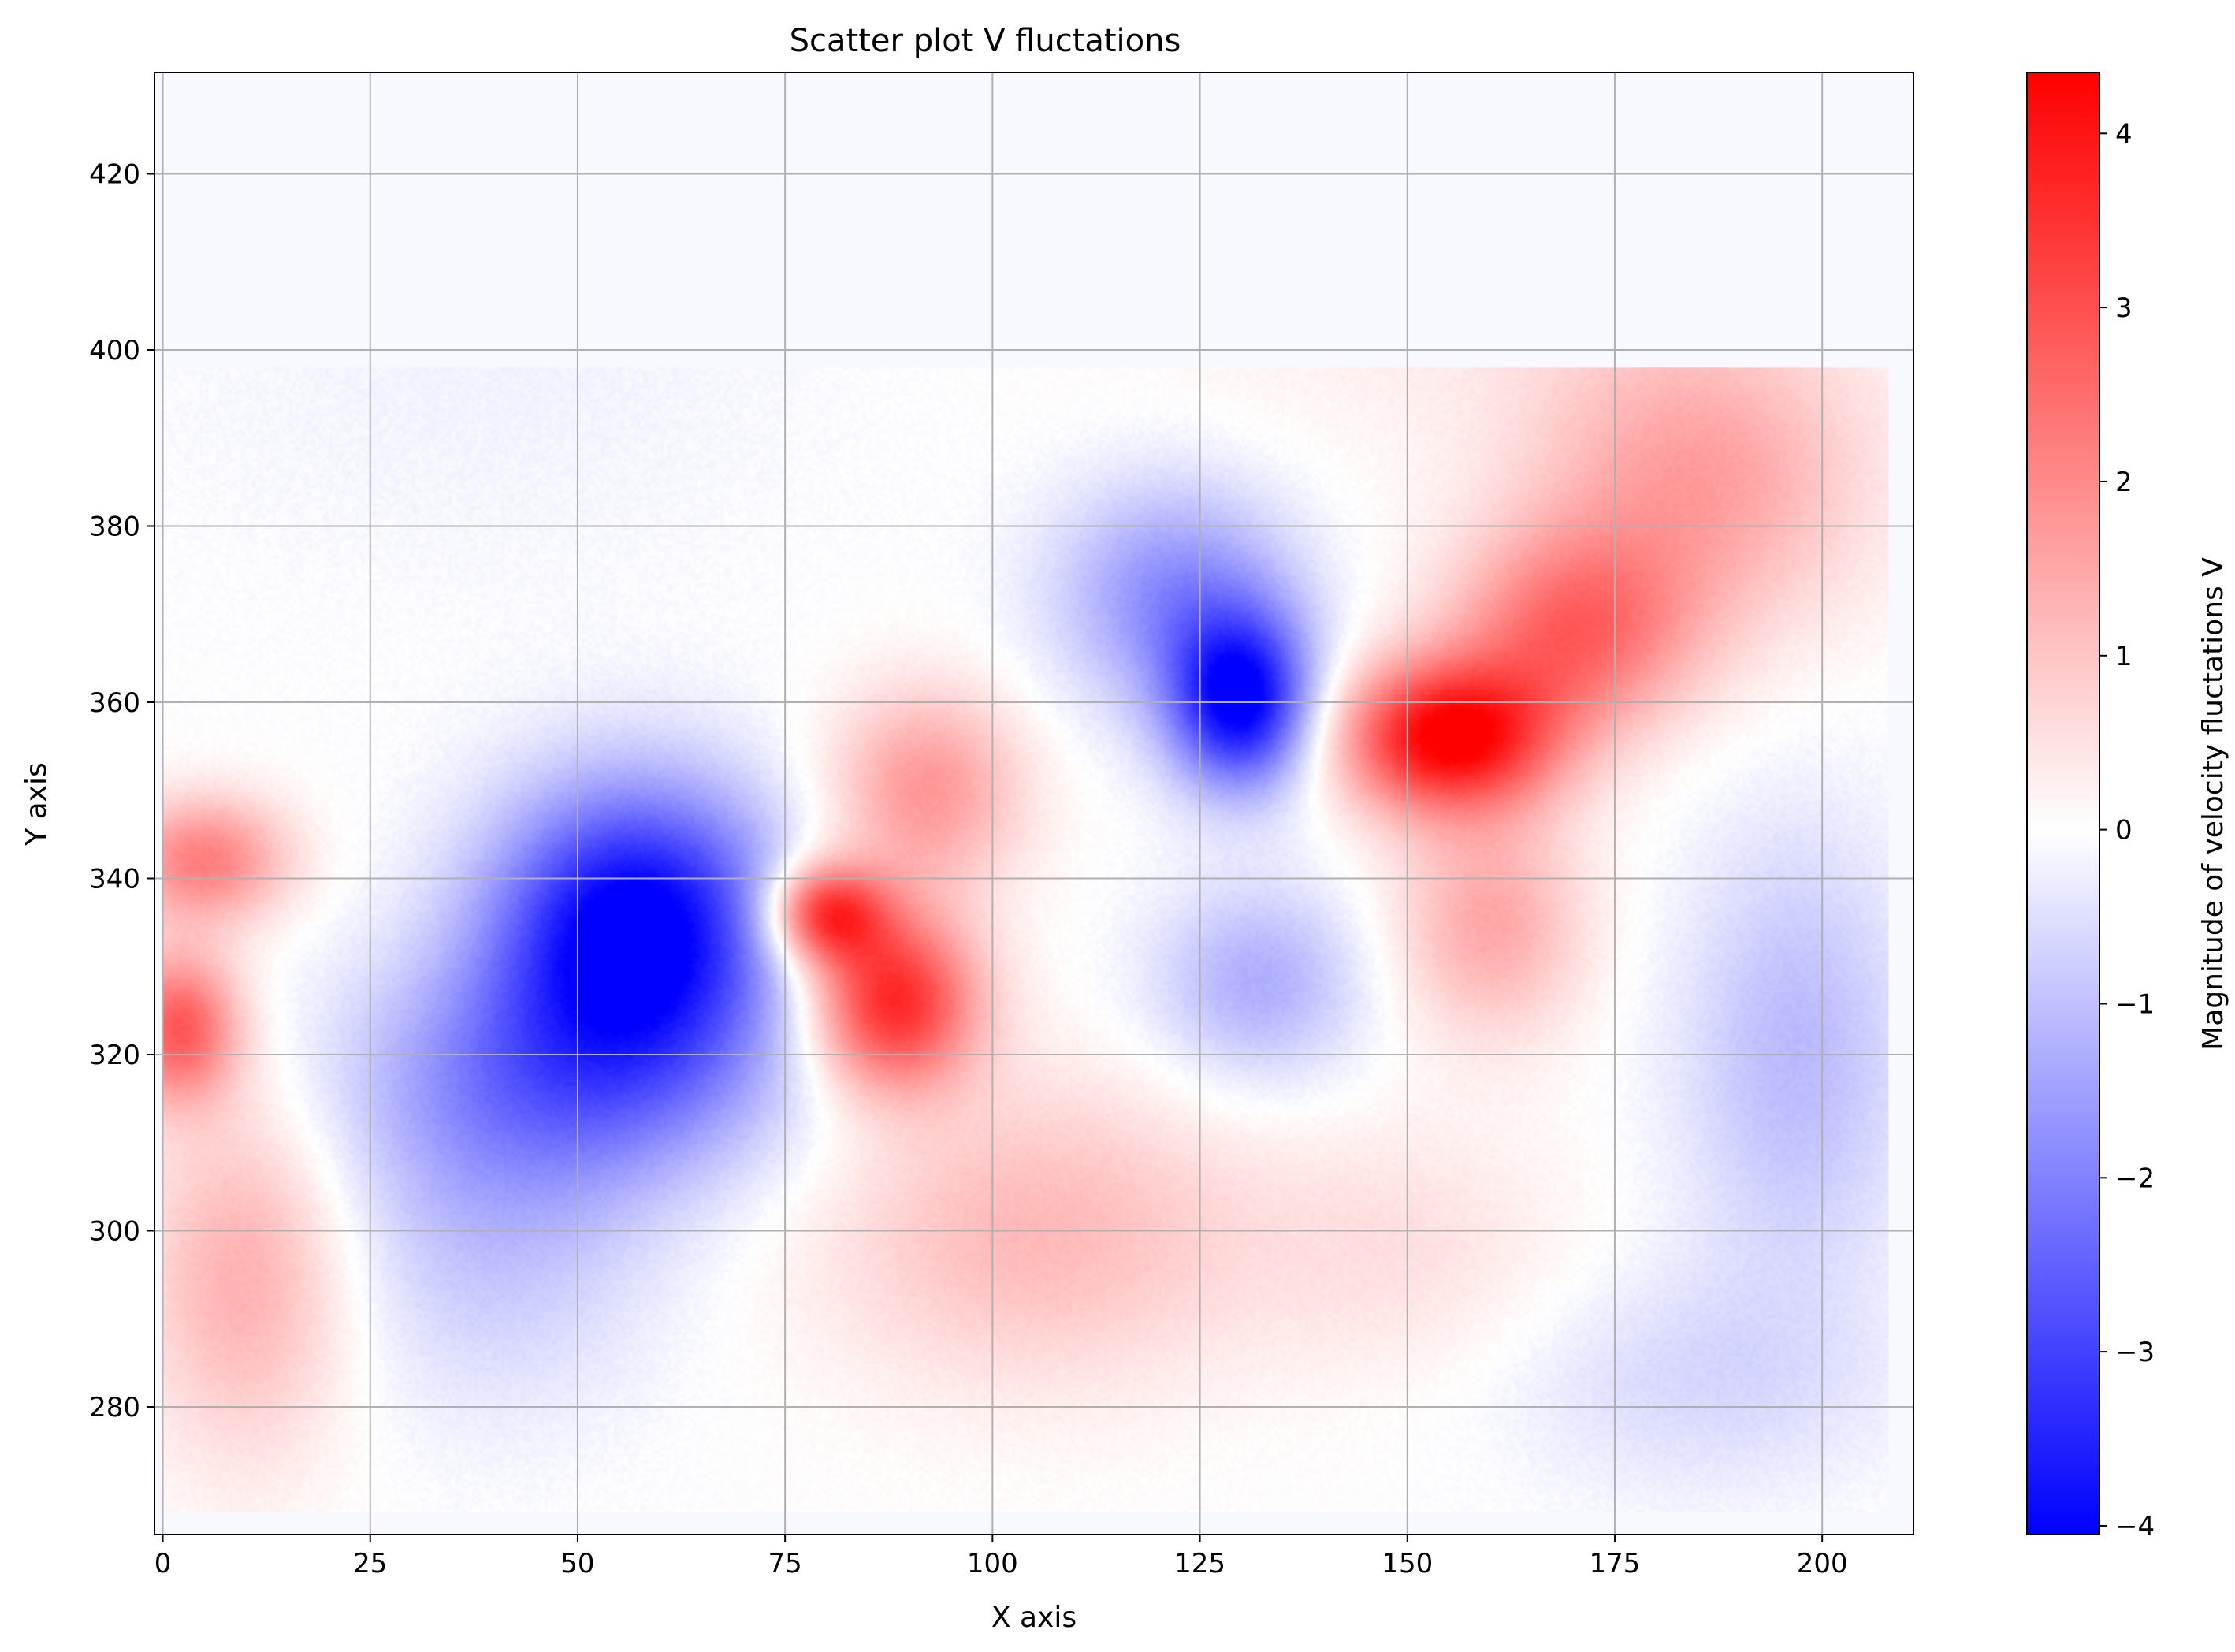 Image resolution: width=2235 pixels, height=1652 pixels. Describe the element at coordinates (2124, 830) in the screenshot. I see `colorbar-tick-label: 0` at that location.